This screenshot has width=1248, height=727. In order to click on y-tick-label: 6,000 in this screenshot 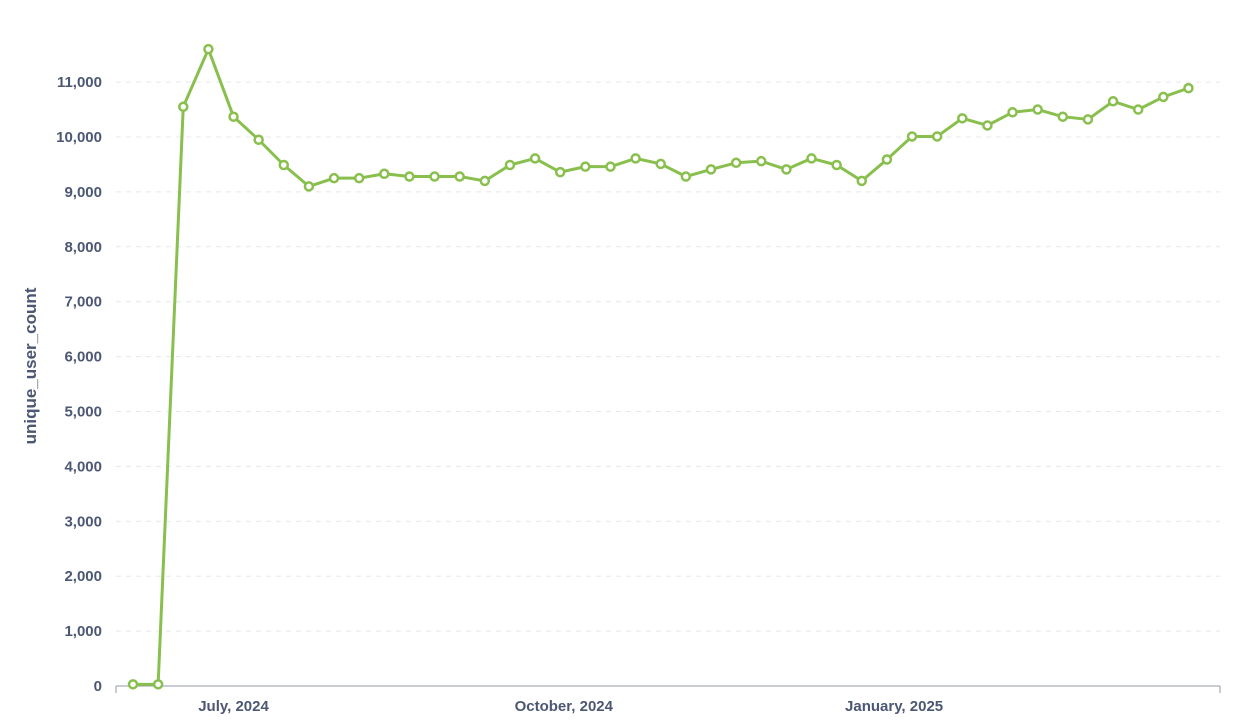, I will do `click(83, 357)`.